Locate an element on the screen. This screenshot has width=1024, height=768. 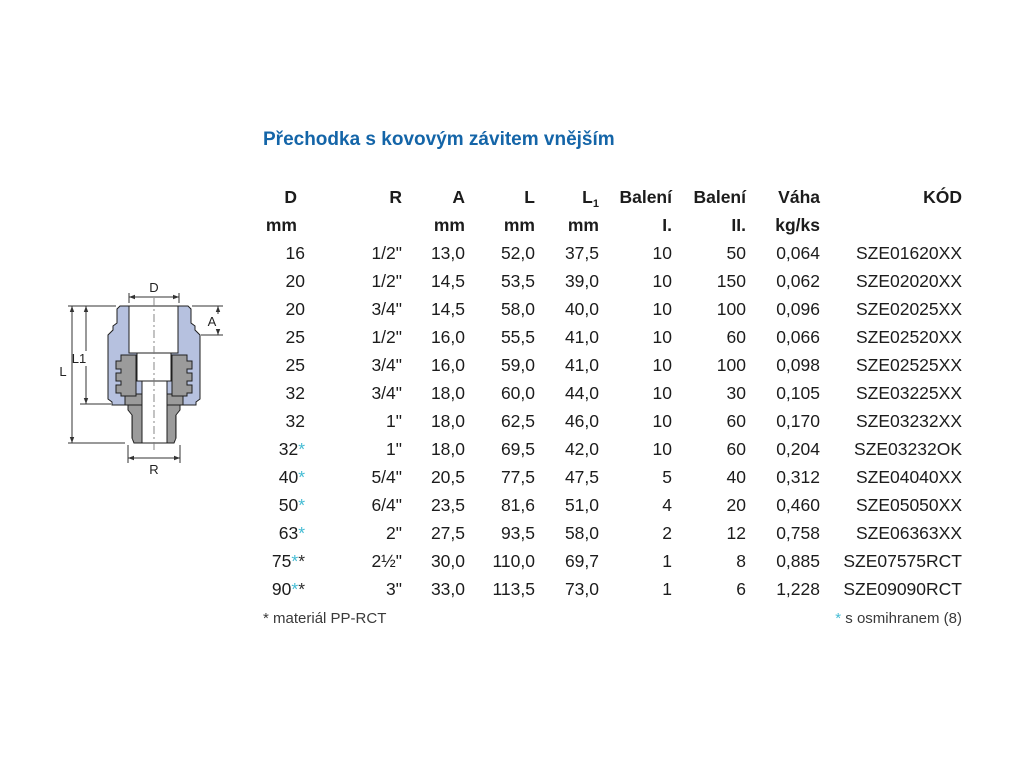
cell-kod: SZE09090RCT is located at coordinates (902, 589).